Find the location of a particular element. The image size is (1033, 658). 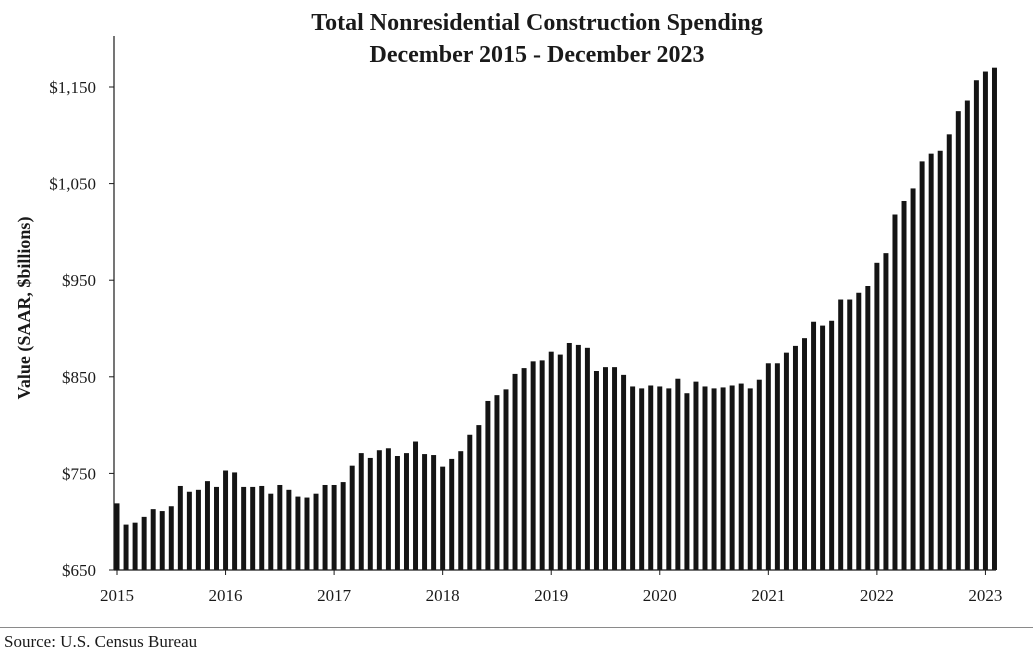

x-tick-label: 2020 is located at coordinates (660, 595).